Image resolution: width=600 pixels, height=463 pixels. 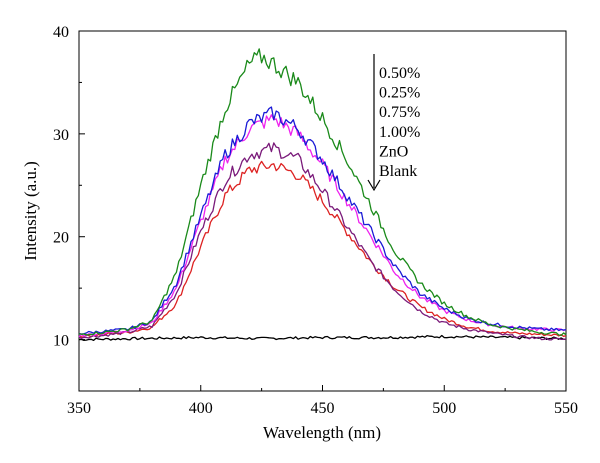 What do you see at coordinates (399, 93) in the screenshot?
I see `legend-label: 0.25%` at bounding box center [399, 93].